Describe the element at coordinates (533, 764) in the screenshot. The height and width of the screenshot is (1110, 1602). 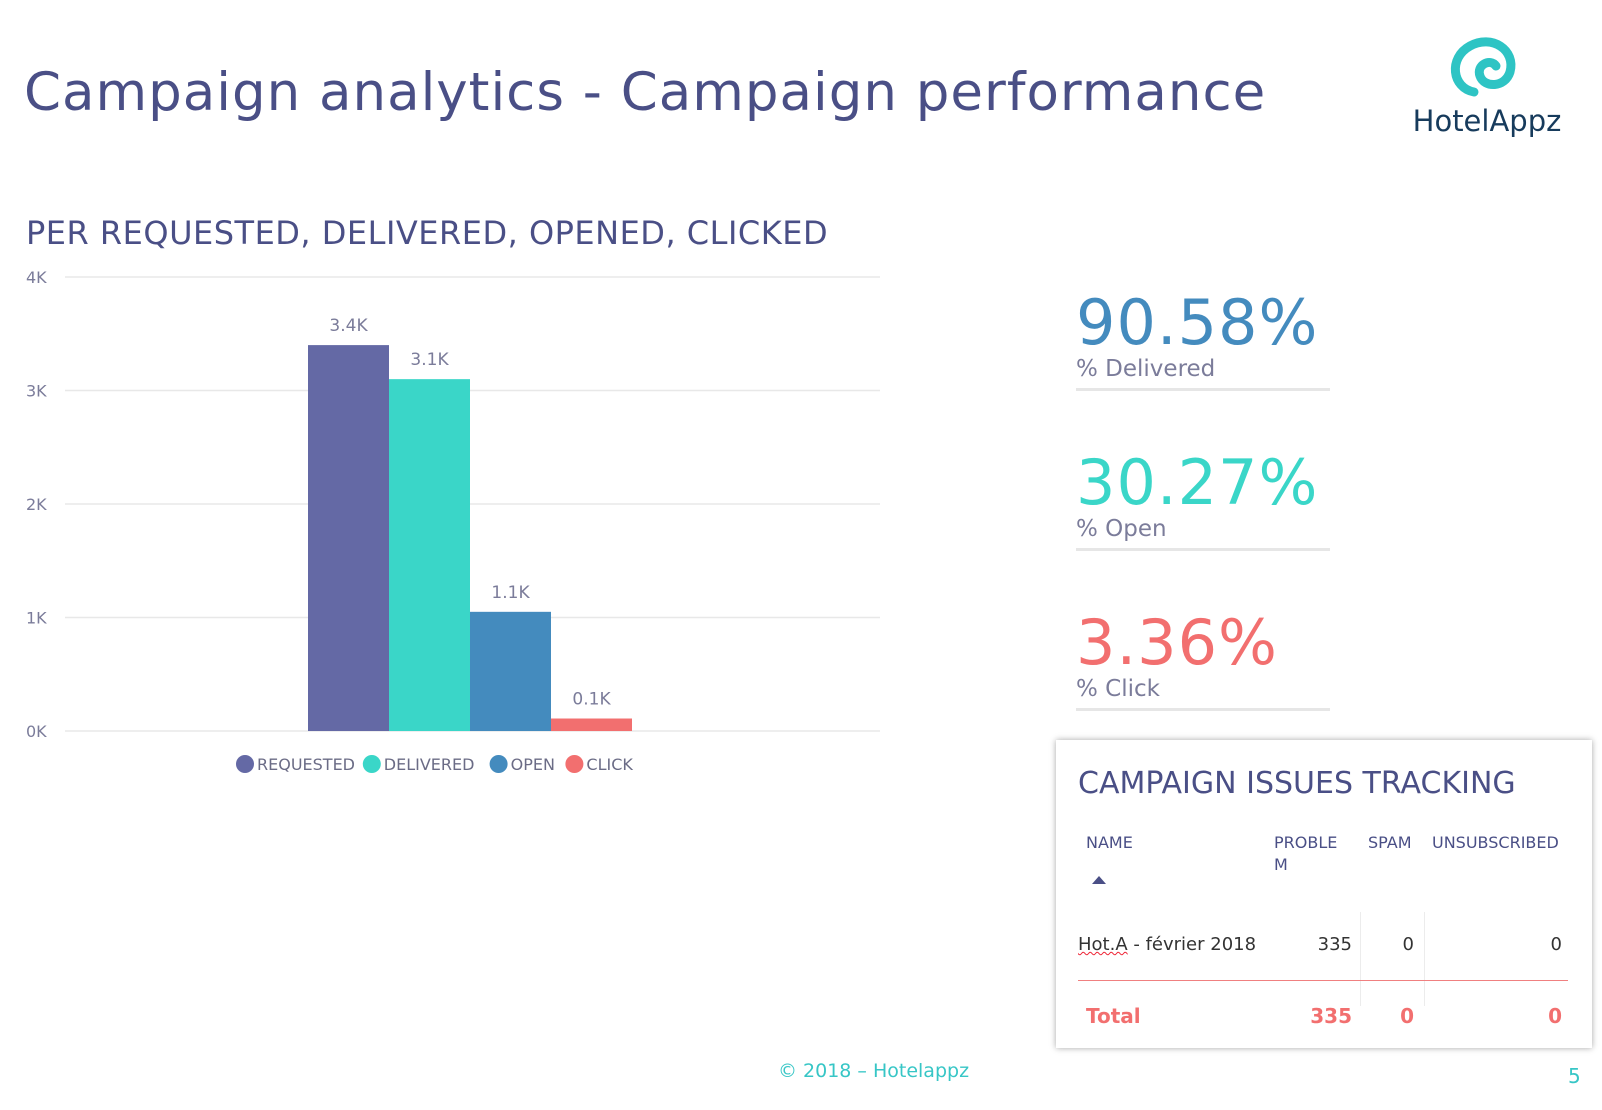
I see `legend-label: OPEN` at that location.